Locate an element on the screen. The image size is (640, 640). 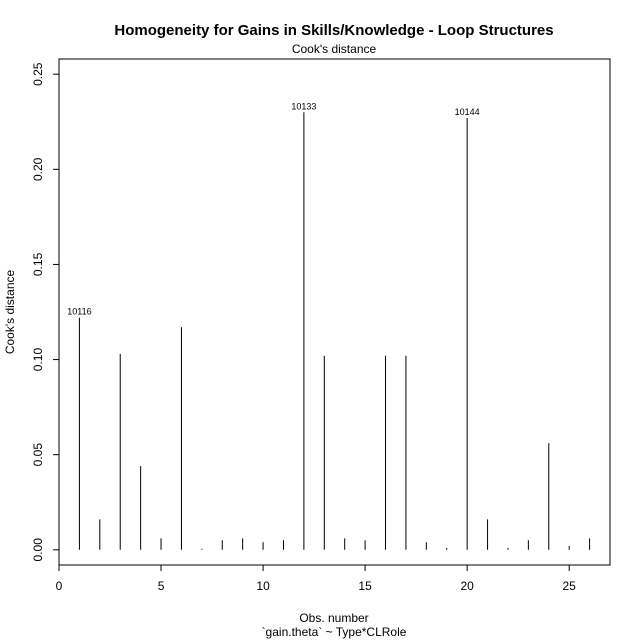
y-tick-label: 0.05 is located at coordinates (38, 455).